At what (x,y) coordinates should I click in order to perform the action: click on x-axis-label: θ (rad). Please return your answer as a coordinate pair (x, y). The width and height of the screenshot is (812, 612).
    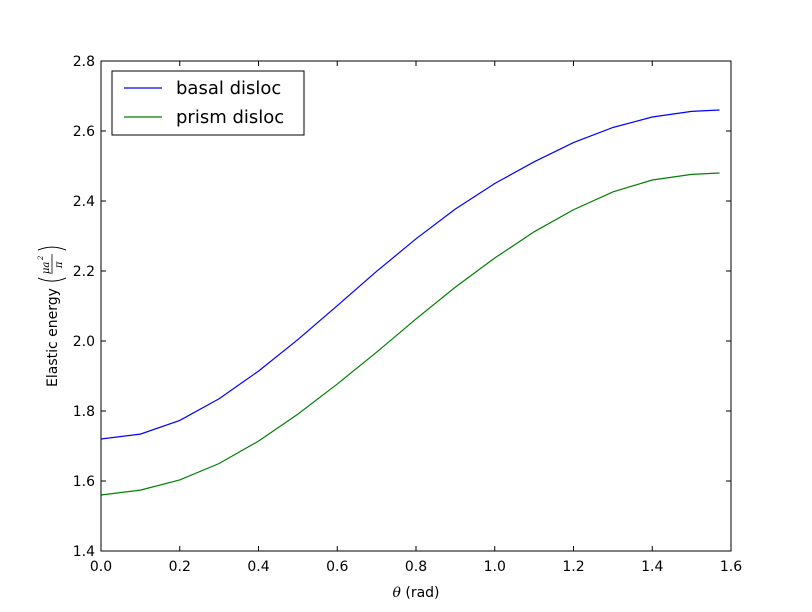
    Looking at the image, I should click on (415, 593).